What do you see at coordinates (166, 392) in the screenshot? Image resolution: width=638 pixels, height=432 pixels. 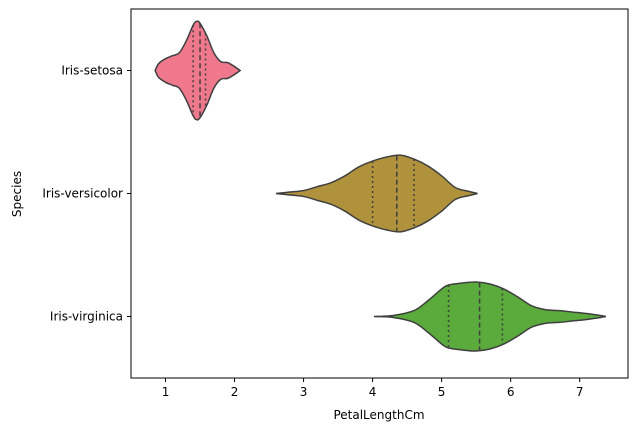 I see `x-tick-label: 1` at bounding box center [166, 392].